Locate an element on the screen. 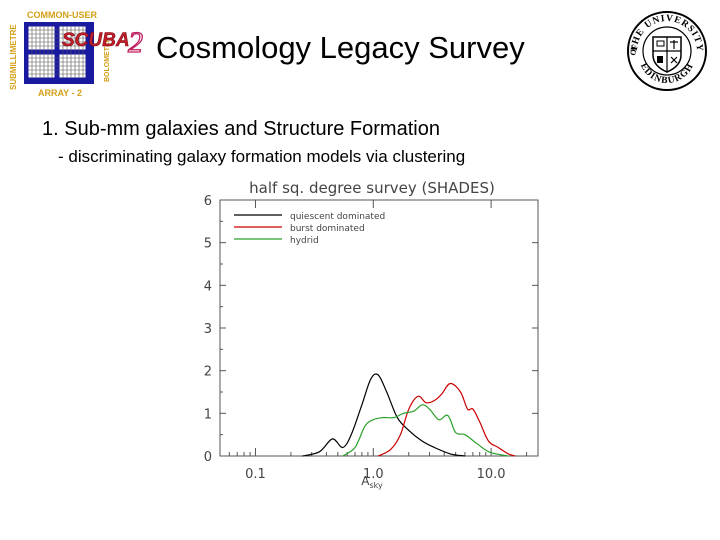 The width and height of the screenshot is (720, 540). x-tick-label: 0.1 is located at coordinates (255, 474).